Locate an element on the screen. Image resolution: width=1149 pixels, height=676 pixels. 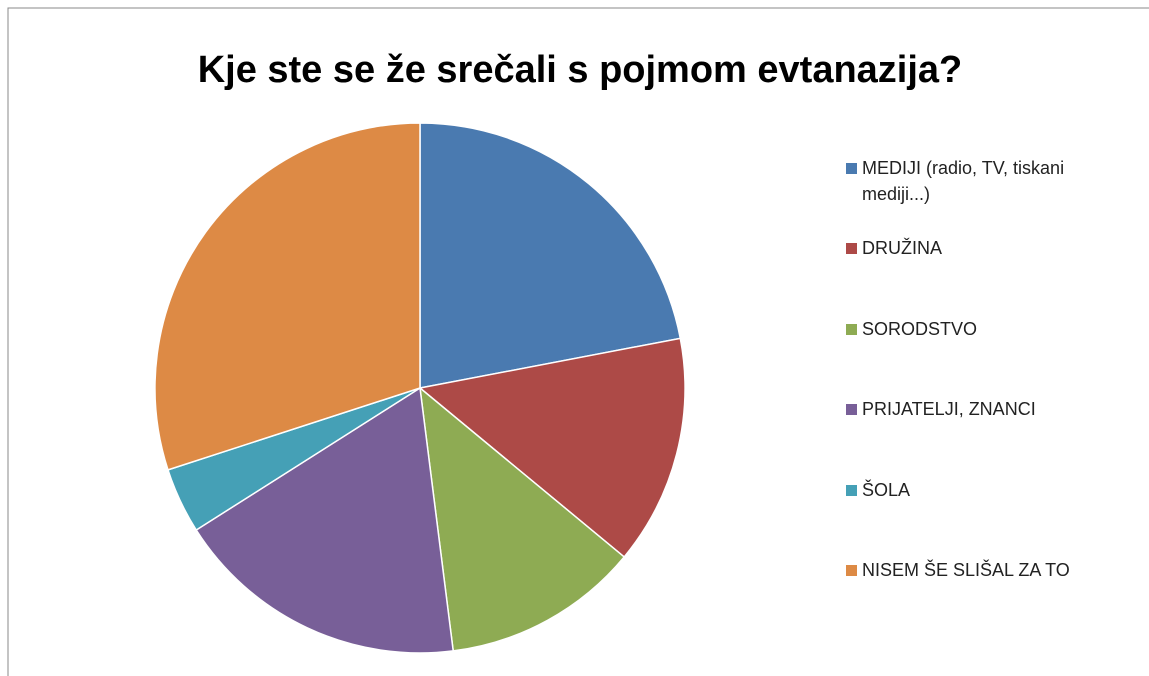
legend-item: NISEM ŠE SLIŠAL ZA TO is located at coordinates (994, 570).